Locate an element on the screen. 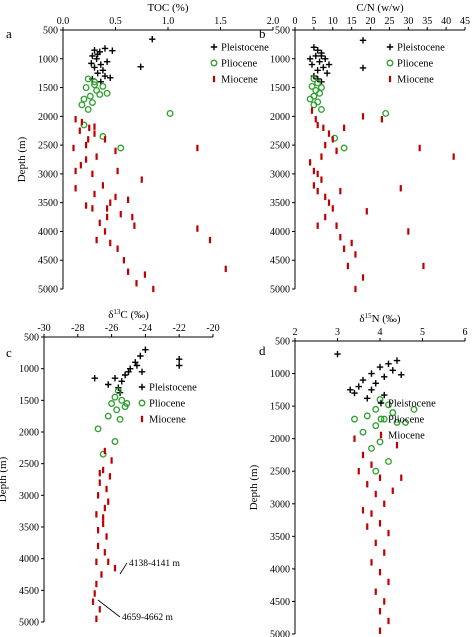 The image size is (474, 637). y-tick-label: 4000 is located at coordinates (280, 569).